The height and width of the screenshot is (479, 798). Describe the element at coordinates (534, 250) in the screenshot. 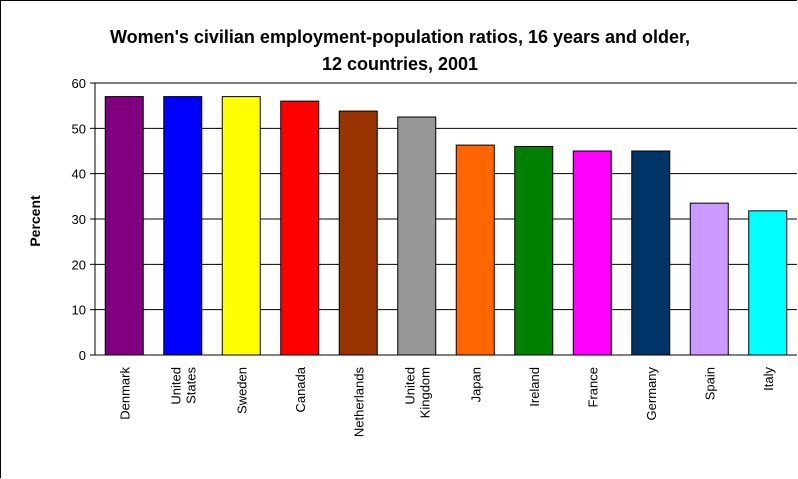

I see `bar-ireland` at that location.